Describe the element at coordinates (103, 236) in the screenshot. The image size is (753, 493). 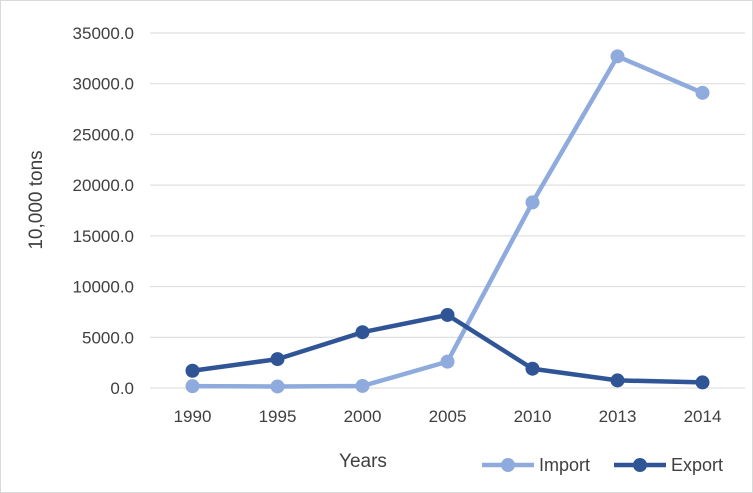
I see `y-tick-label: 15000.0` at that location.